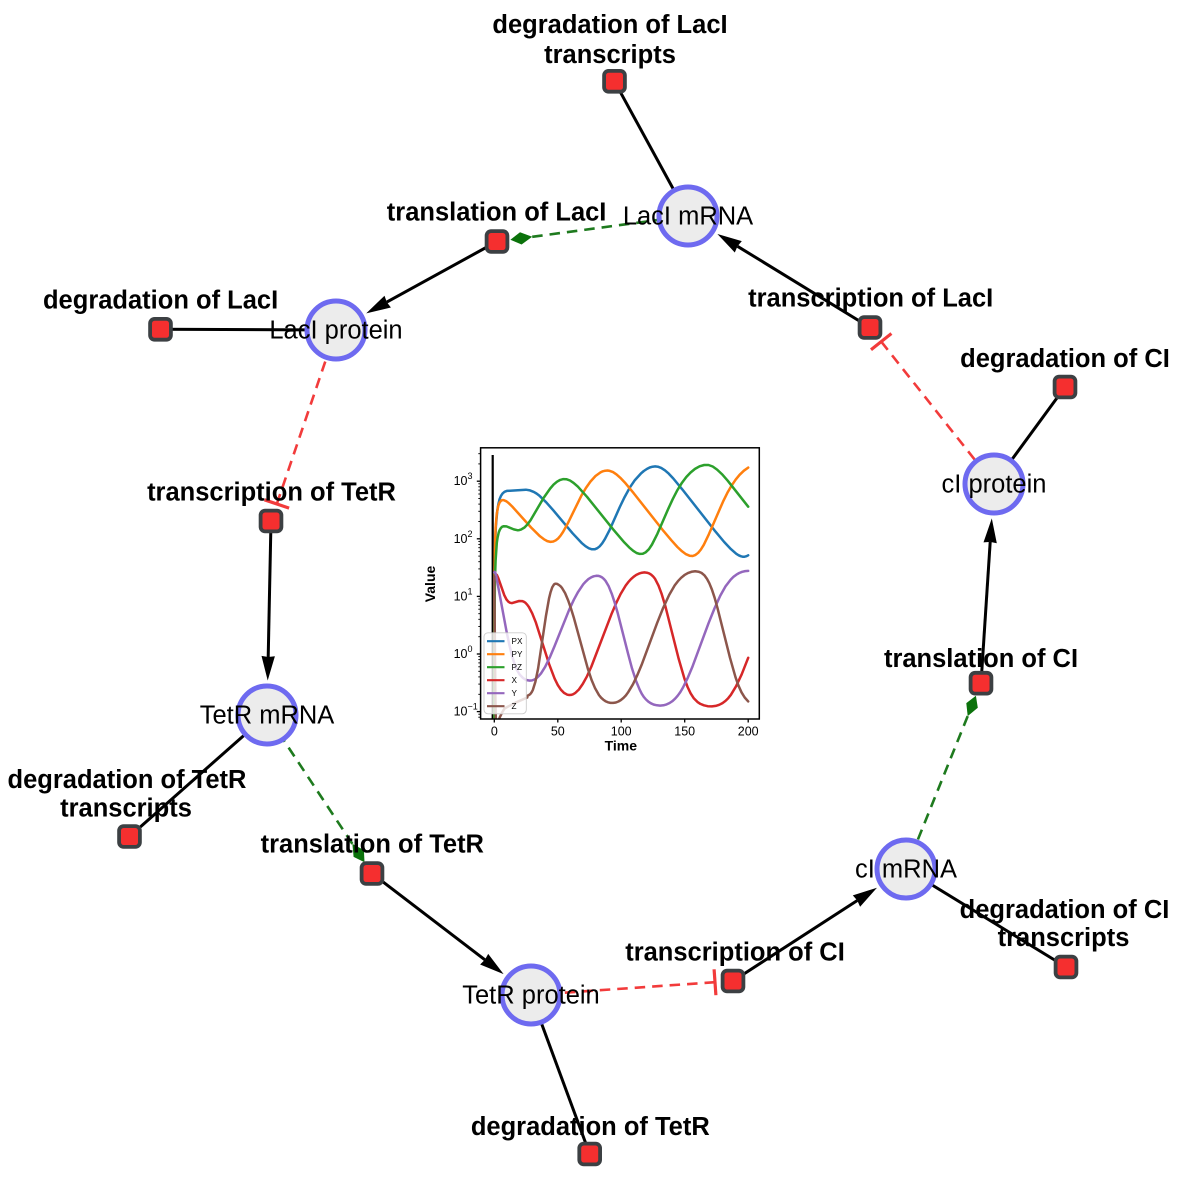 The width and height of the screenshot is (1189, 1200). I want to click on svg-text: cI protein, so click(994, 485).